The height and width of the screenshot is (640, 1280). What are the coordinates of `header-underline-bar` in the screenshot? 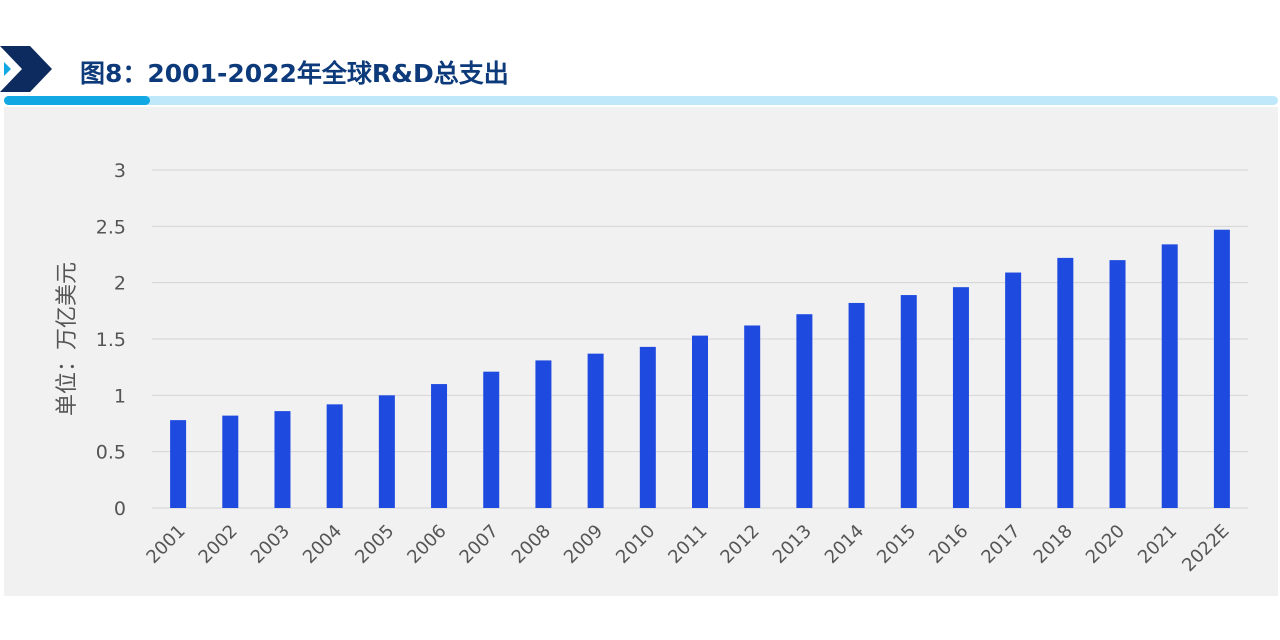 It's located at (641, 100).